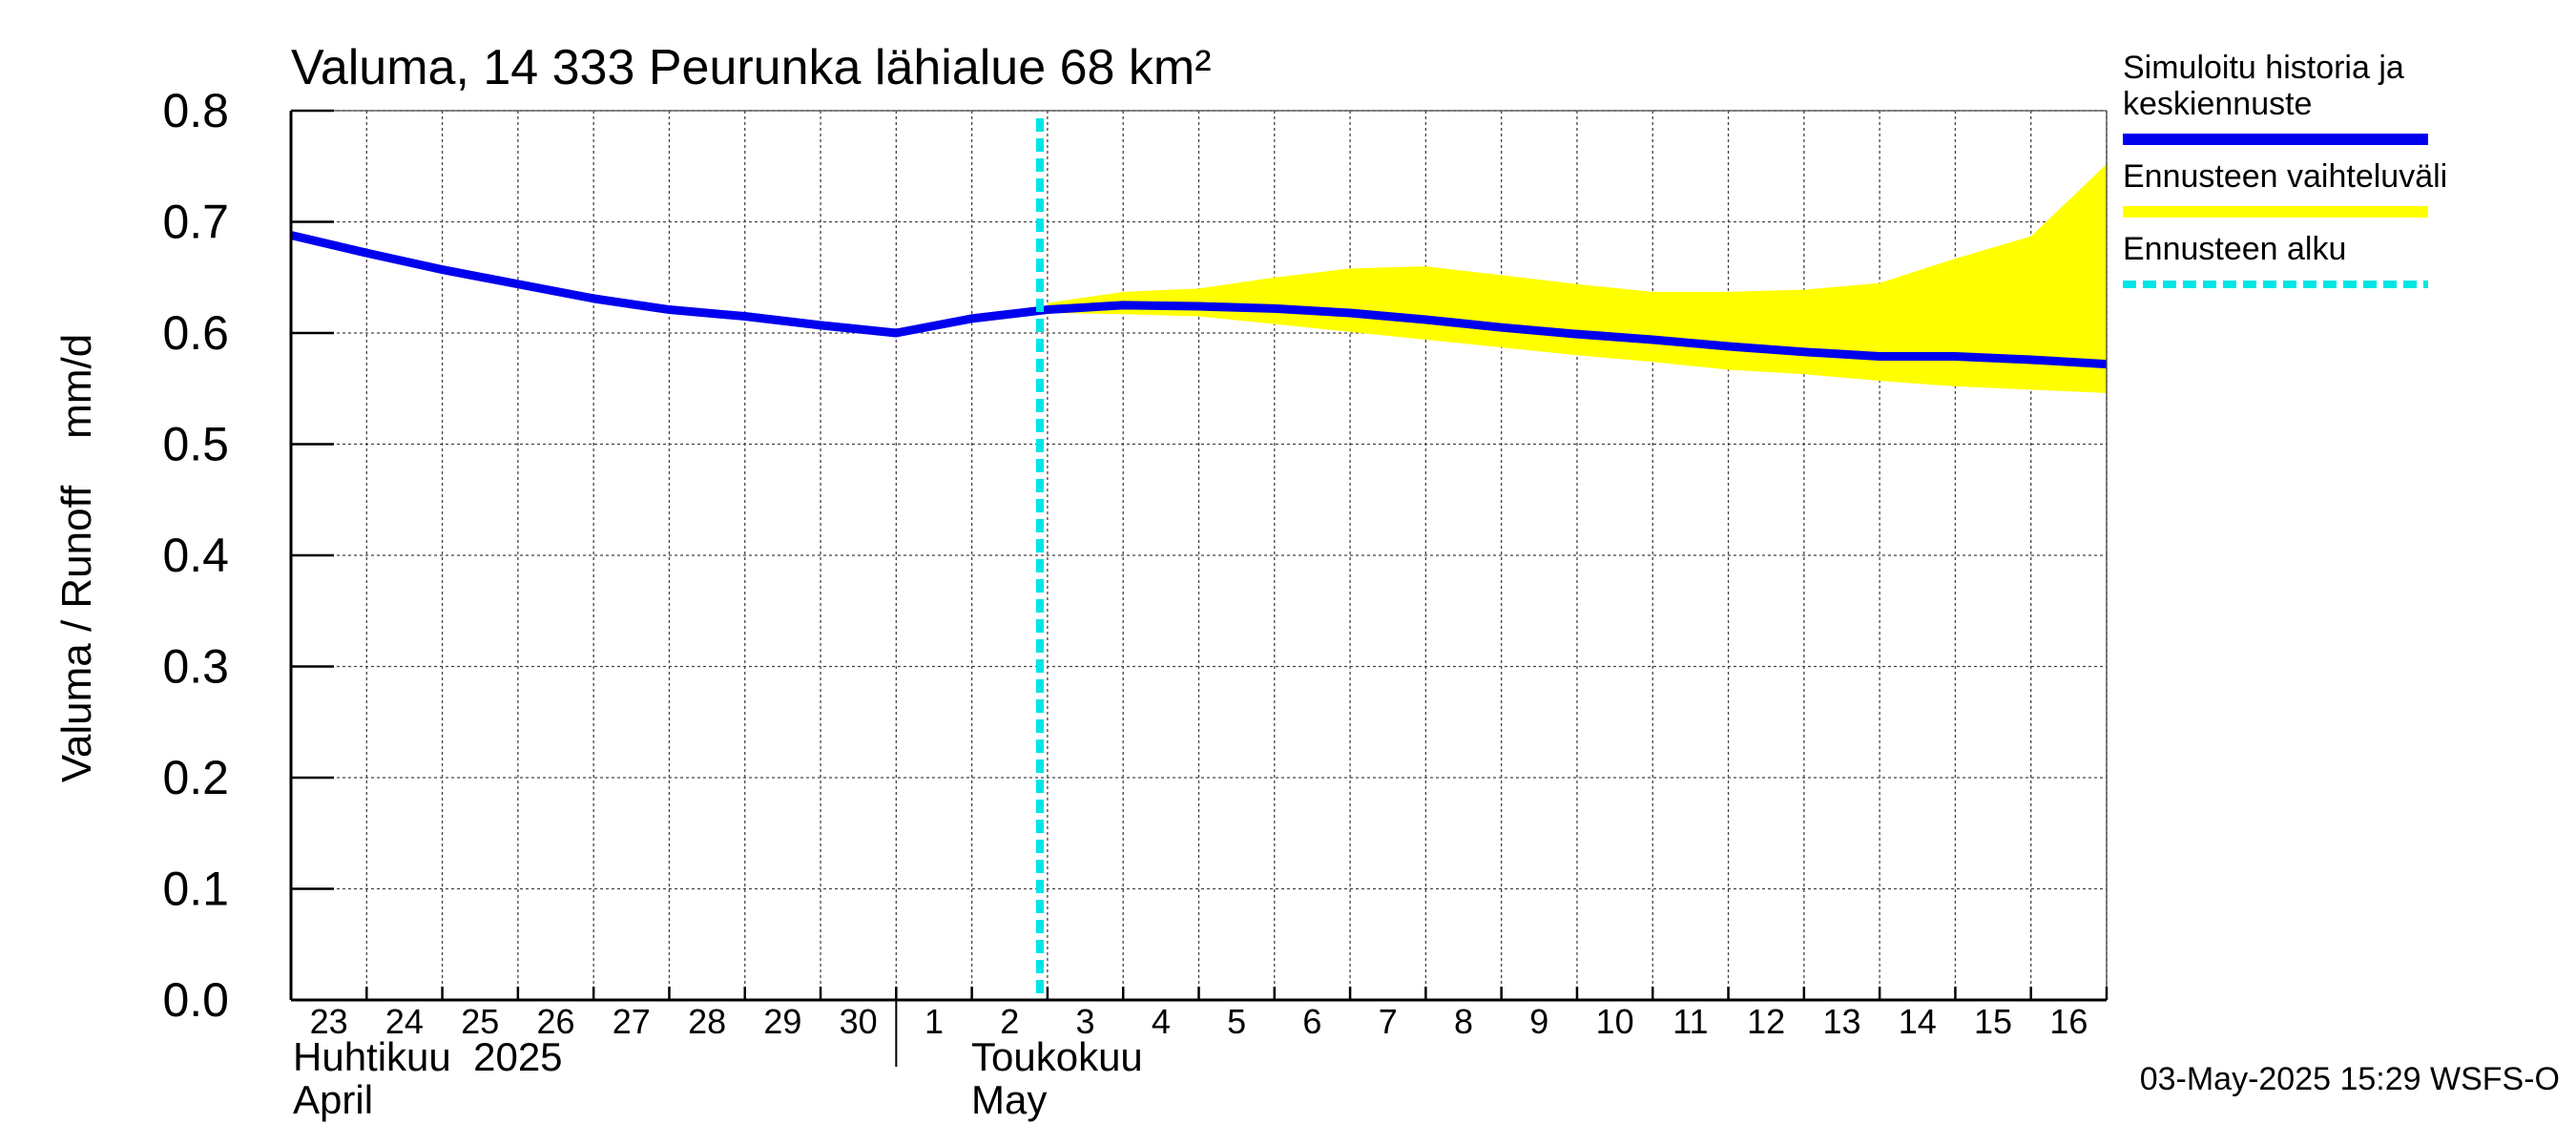 The width and height of the screenshot is (2576, 1145). What do you see at coordinates (2285, 177) in the screenshot?
I see `legend-label: Ennusteen vaihteluväli` at bounding box center [2285, 177].